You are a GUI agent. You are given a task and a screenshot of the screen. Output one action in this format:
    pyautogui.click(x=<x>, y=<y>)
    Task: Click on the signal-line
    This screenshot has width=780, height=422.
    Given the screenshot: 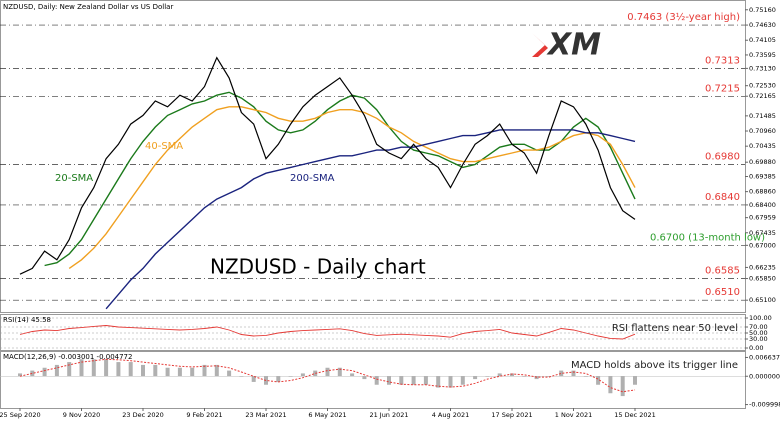 What is the action you would take?
    pyautogui.click(x=327, y=375)
    